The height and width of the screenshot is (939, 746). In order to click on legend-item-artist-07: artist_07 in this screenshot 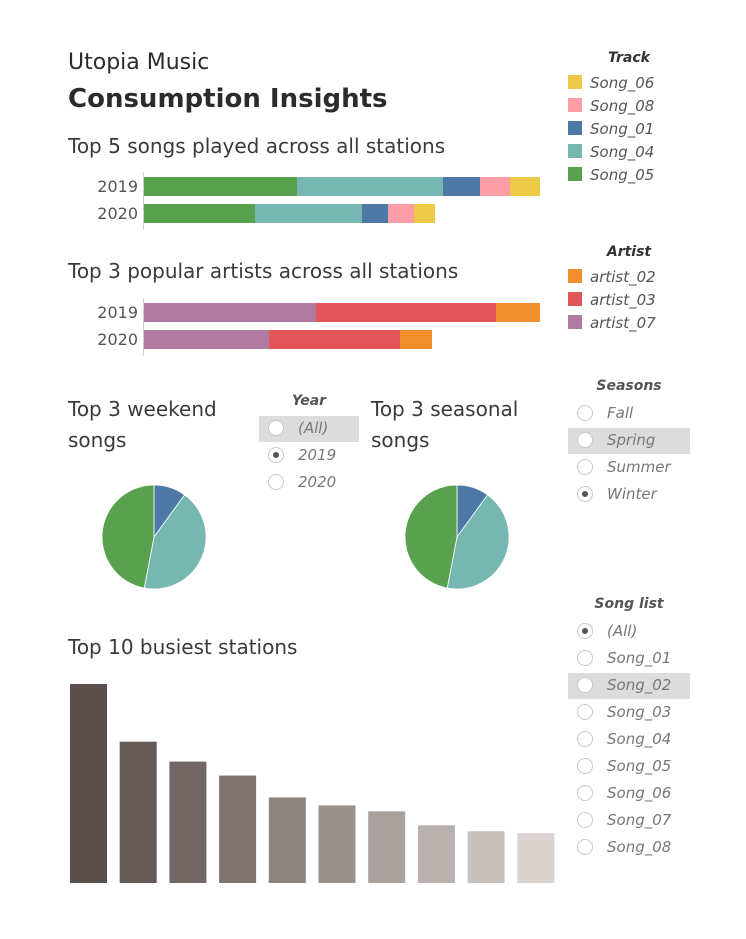, I will do `click(612, 323)`.